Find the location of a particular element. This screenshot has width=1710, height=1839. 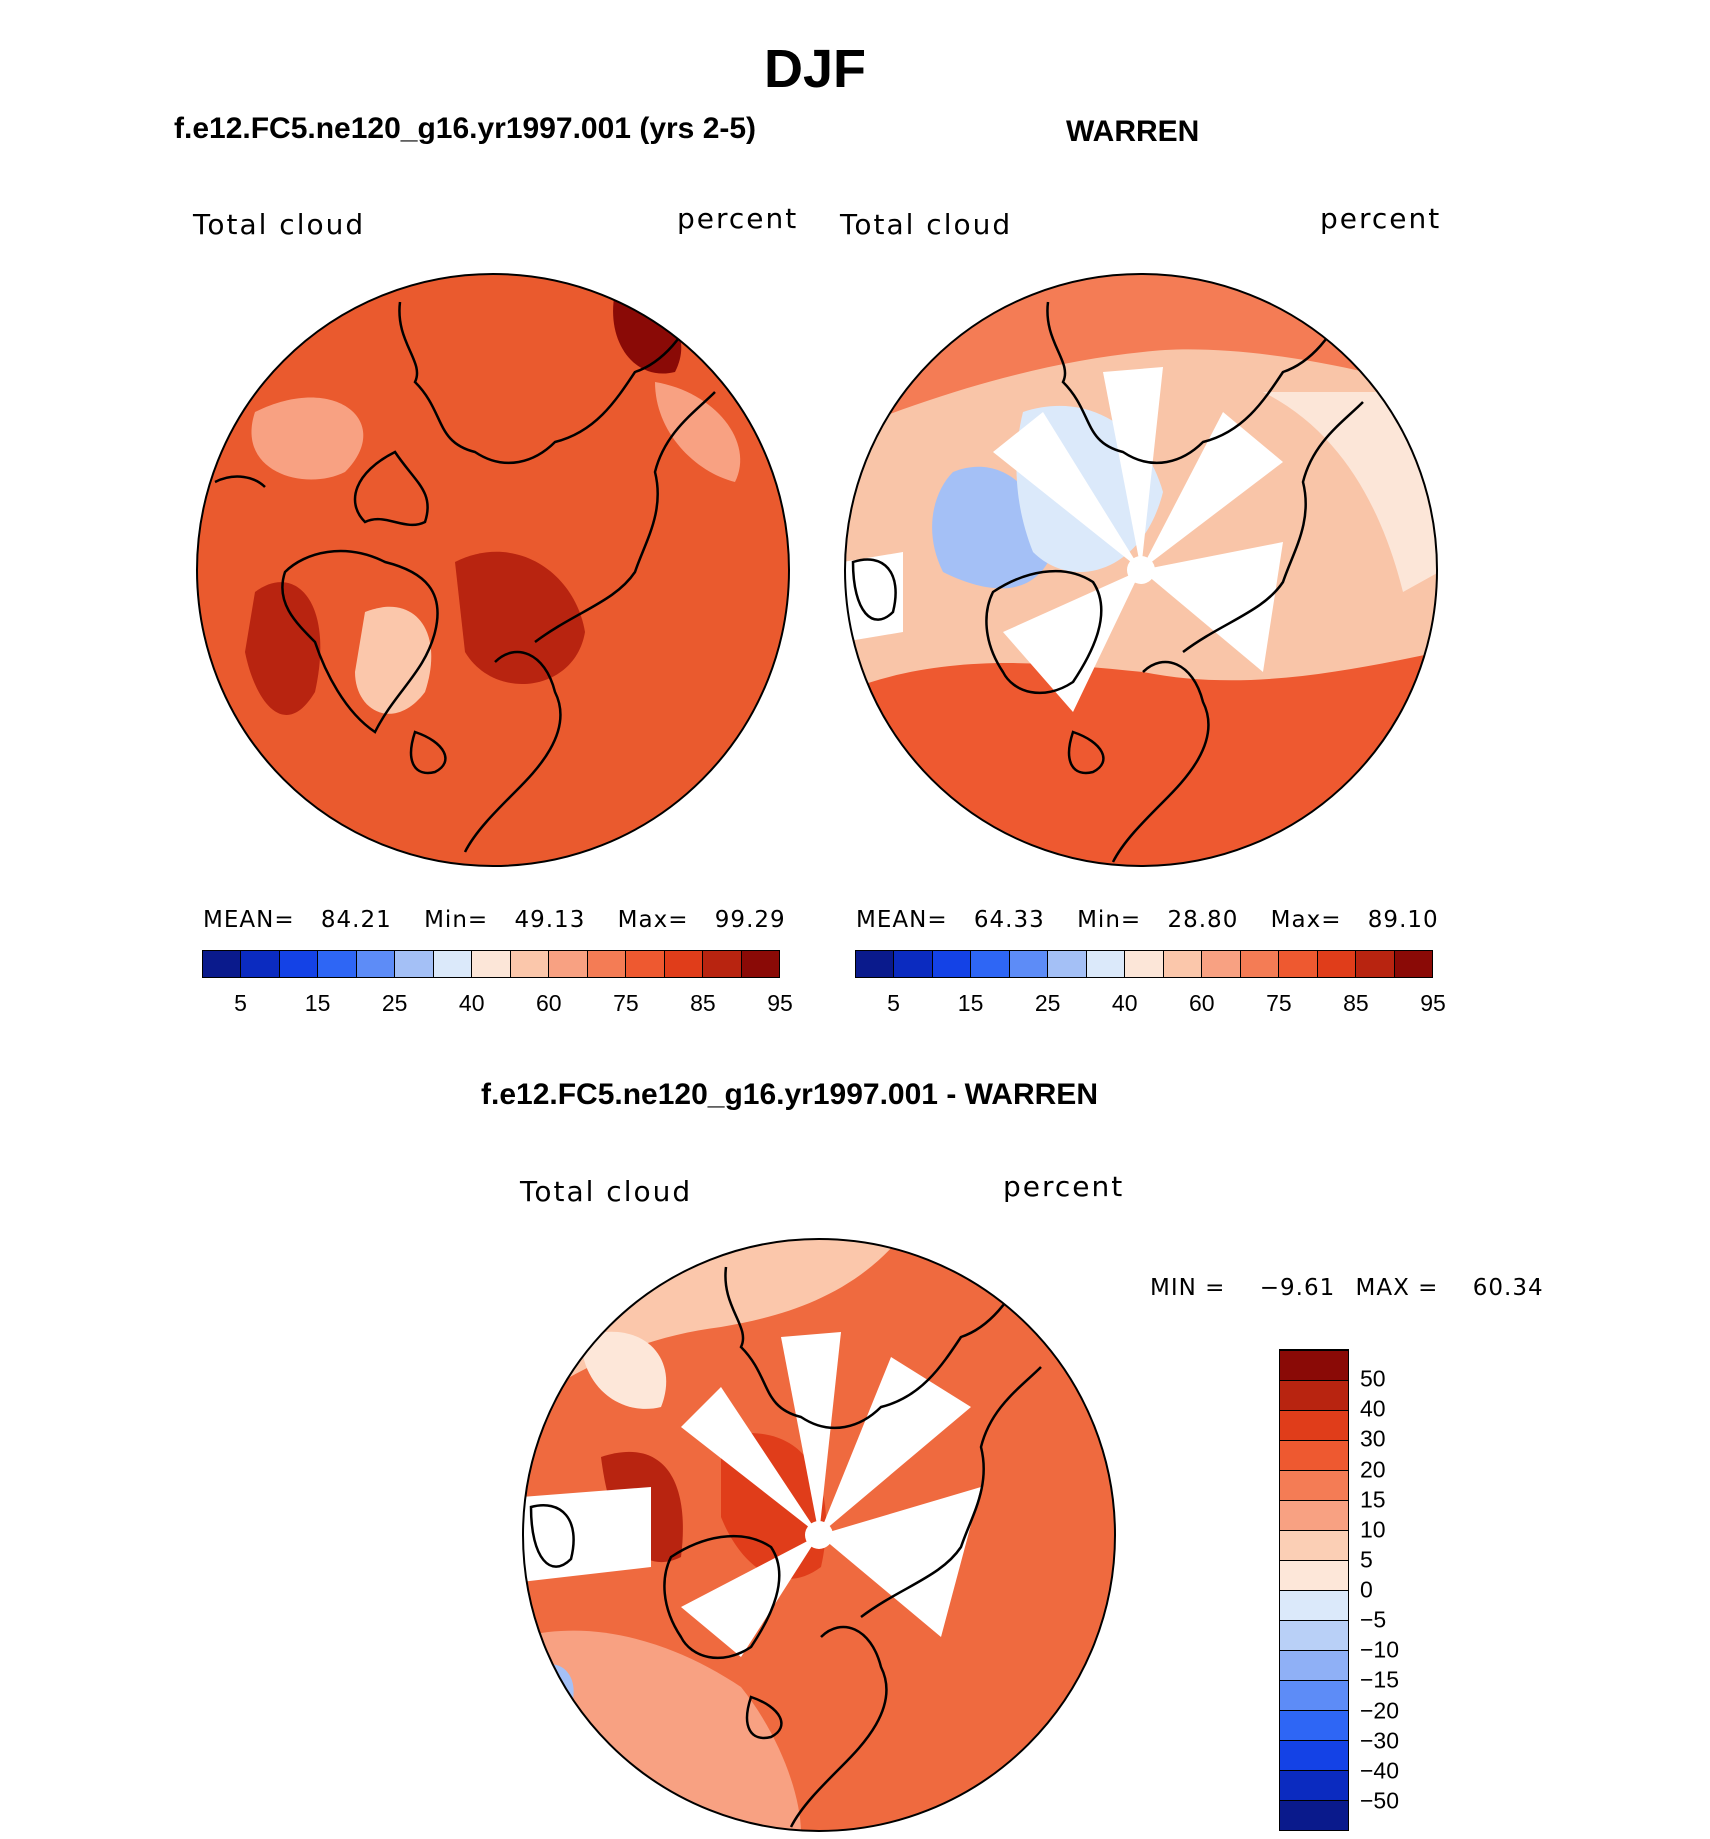

left-colorbar is located at coordinates (491, 964).